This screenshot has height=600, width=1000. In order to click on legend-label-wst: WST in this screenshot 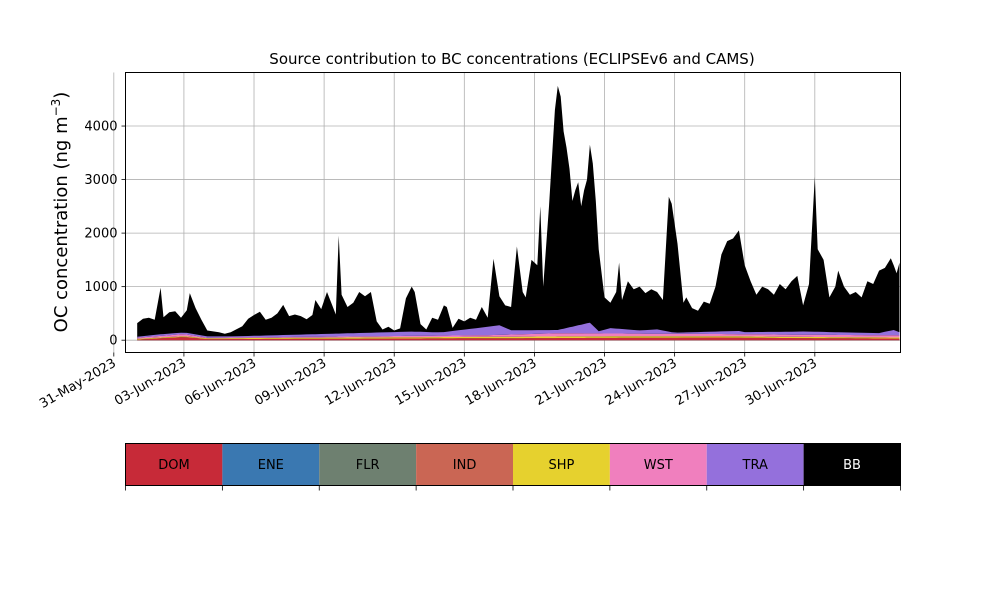, I will do `click(658, 465)`.